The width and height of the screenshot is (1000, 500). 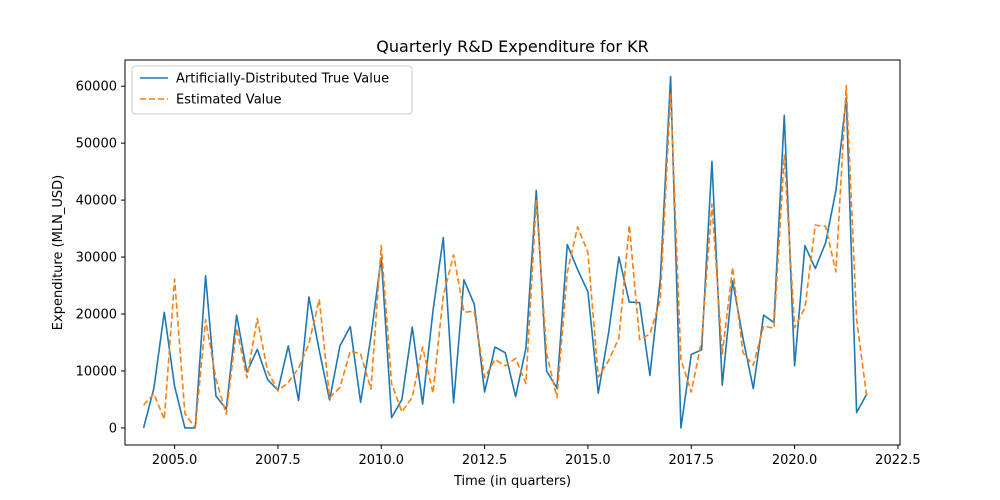 I want to click on y-tick-label: 20000, so click(x=96, y=315).